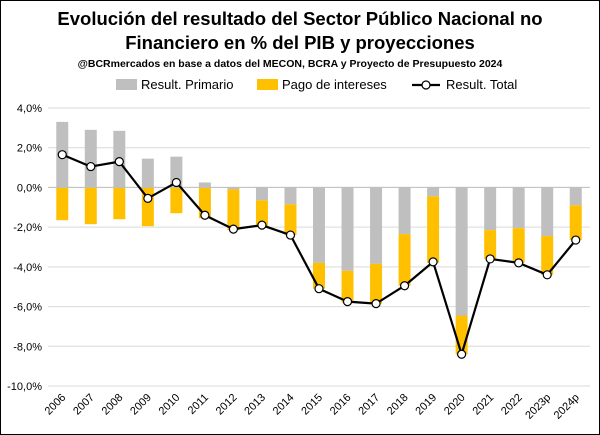 The width and height of the screenshot is (600, 435). Describe the element at coordinates (27, 308) in the screenshot. I see `y-tick-label: -6,0%` at that location.